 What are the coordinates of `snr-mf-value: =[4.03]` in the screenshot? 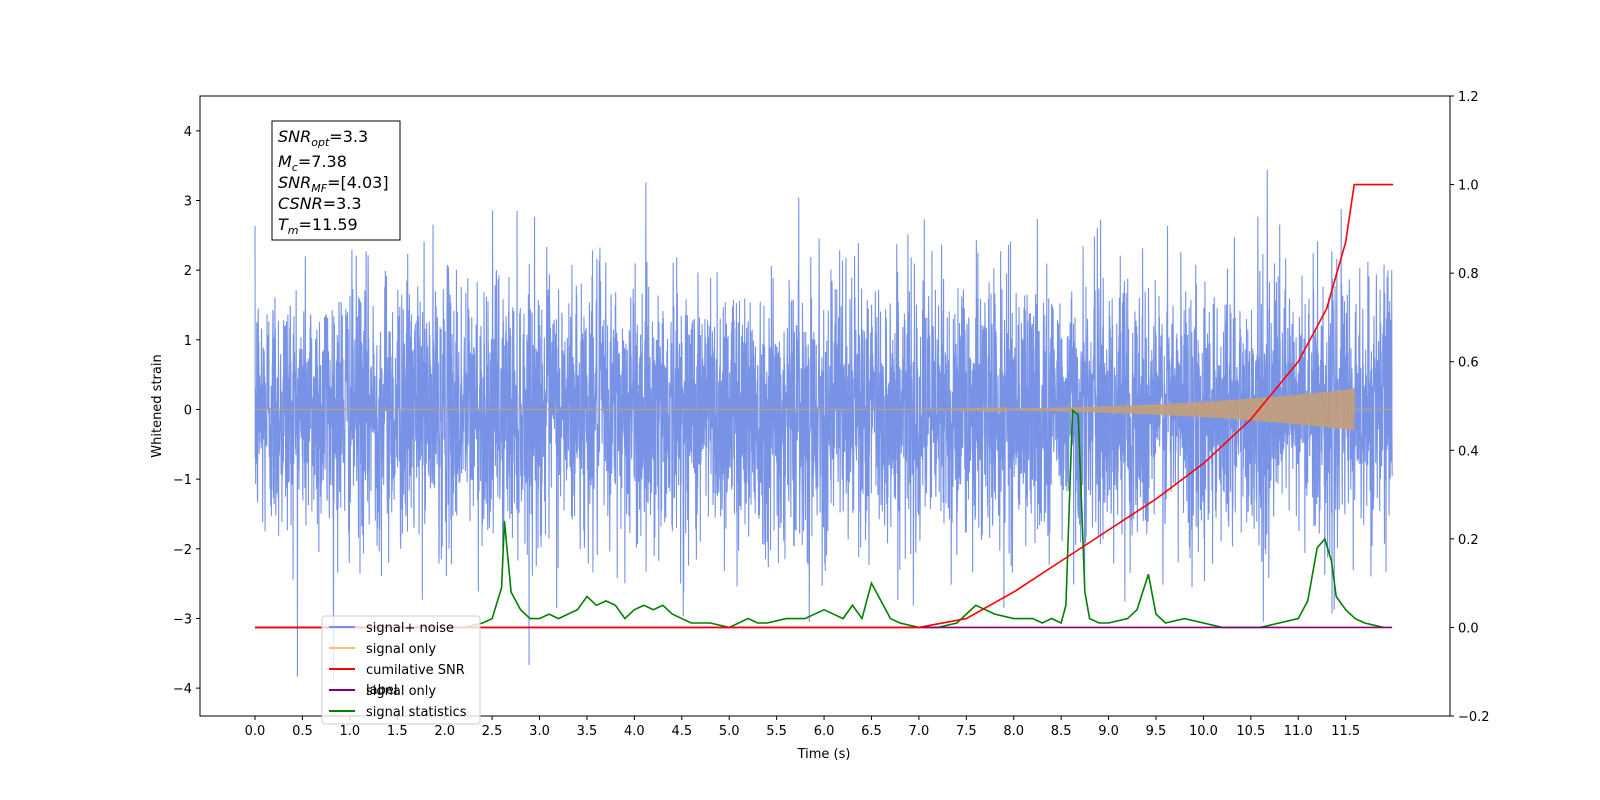 It's located at (358, 182).